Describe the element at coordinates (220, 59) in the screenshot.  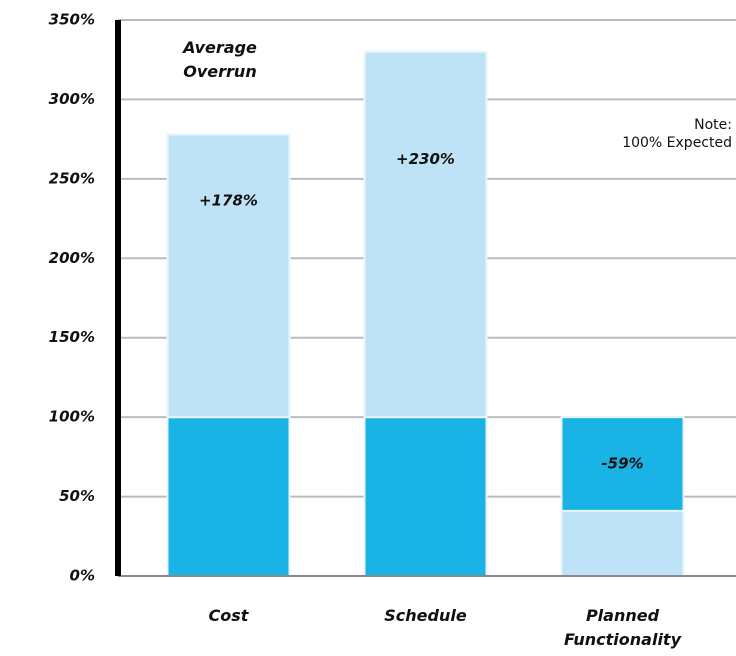
I see `annotation: Average Overrun` at that location.